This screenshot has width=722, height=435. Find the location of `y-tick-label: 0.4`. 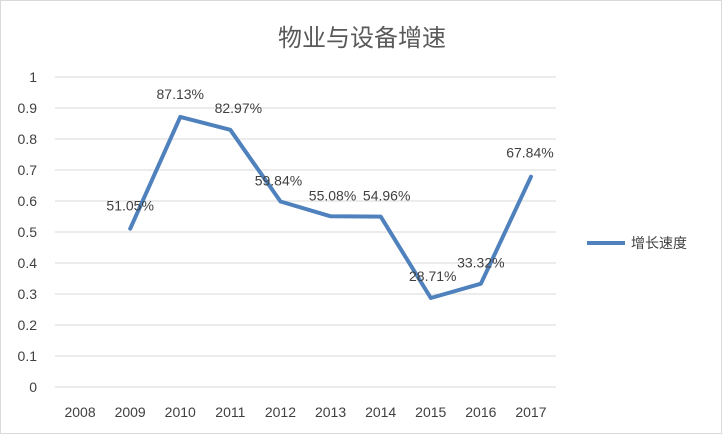

y-tick-label: 0.4 is located at coordinates (28, 263).